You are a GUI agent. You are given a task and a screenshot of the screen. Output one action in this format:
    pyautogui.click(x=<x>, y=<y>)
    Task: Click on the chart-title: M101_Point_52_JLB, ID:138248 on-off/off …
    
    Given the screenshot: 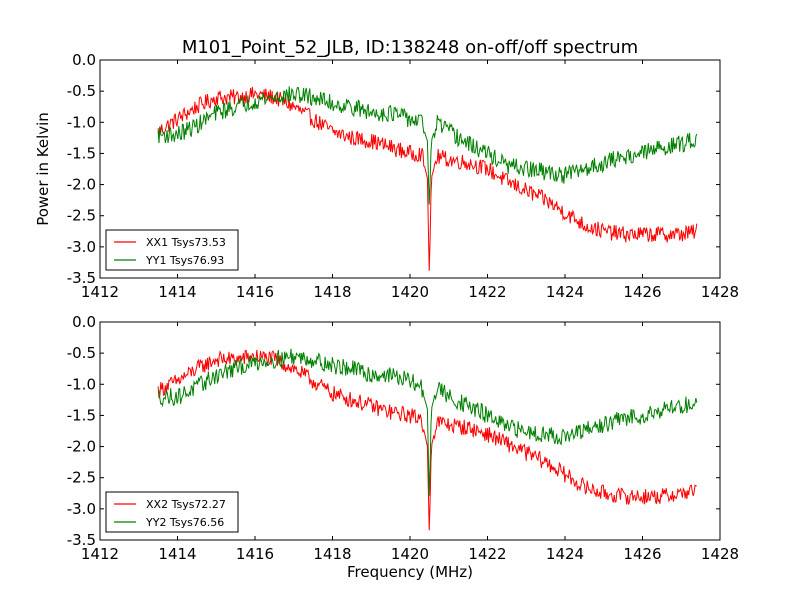 What is the action you would take?
    pyautogui.click(x=410, y=47)
    